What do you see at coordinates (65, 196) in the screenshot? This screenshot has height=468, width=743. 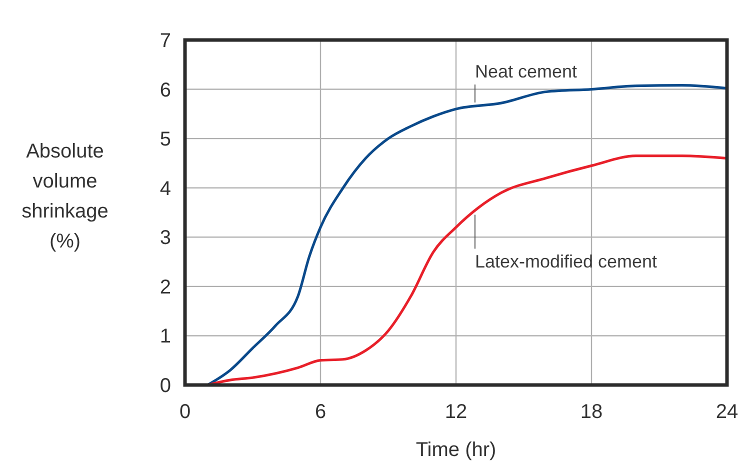 I see `y-axis-title: Absolute volume shrinkage (%)` at bounding box center [65, 196].